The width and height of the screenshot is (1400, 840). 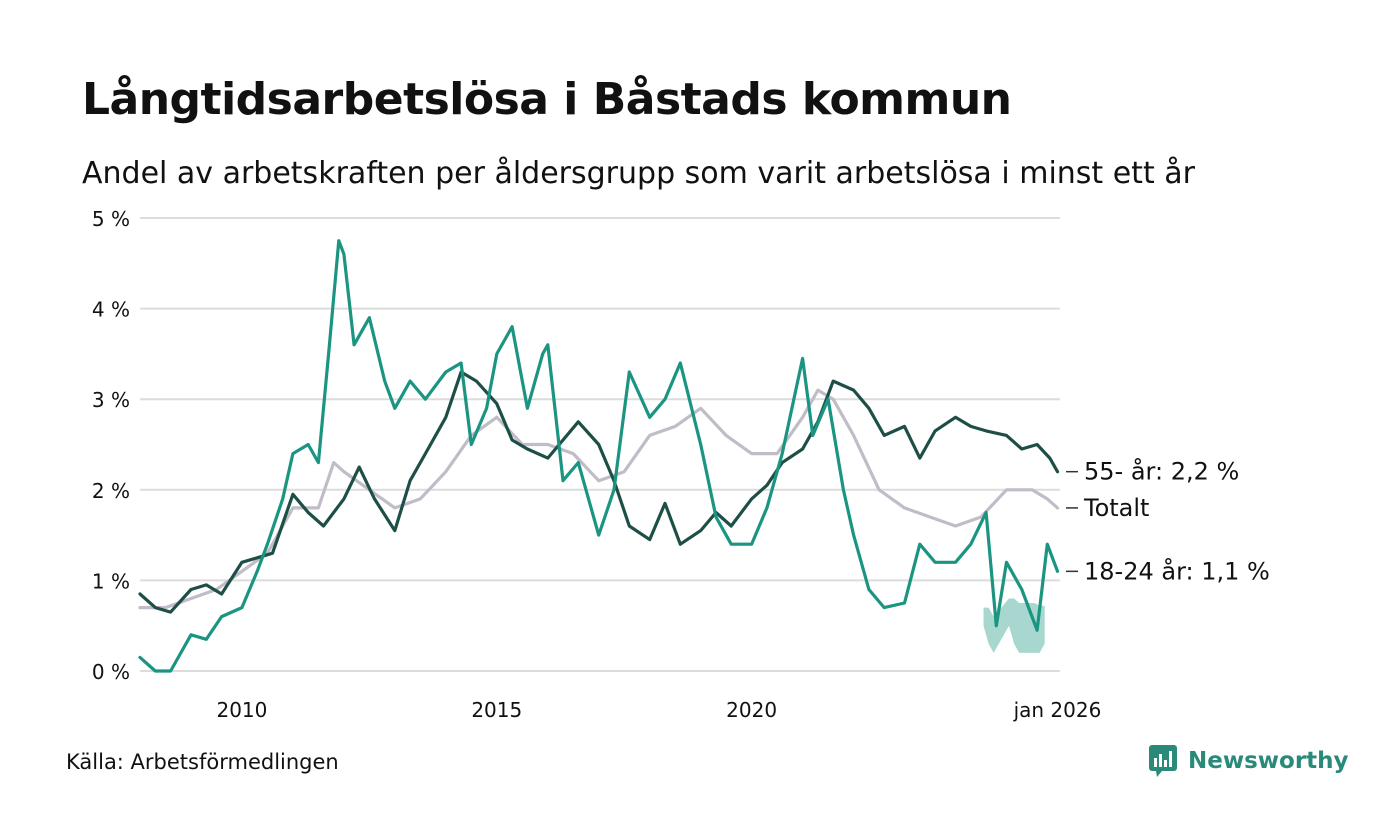 What do you see at coordinates (1268, 761) in the screenshot?
I see `brand-name: Newsworthy` at bounding box center [1268, 761].